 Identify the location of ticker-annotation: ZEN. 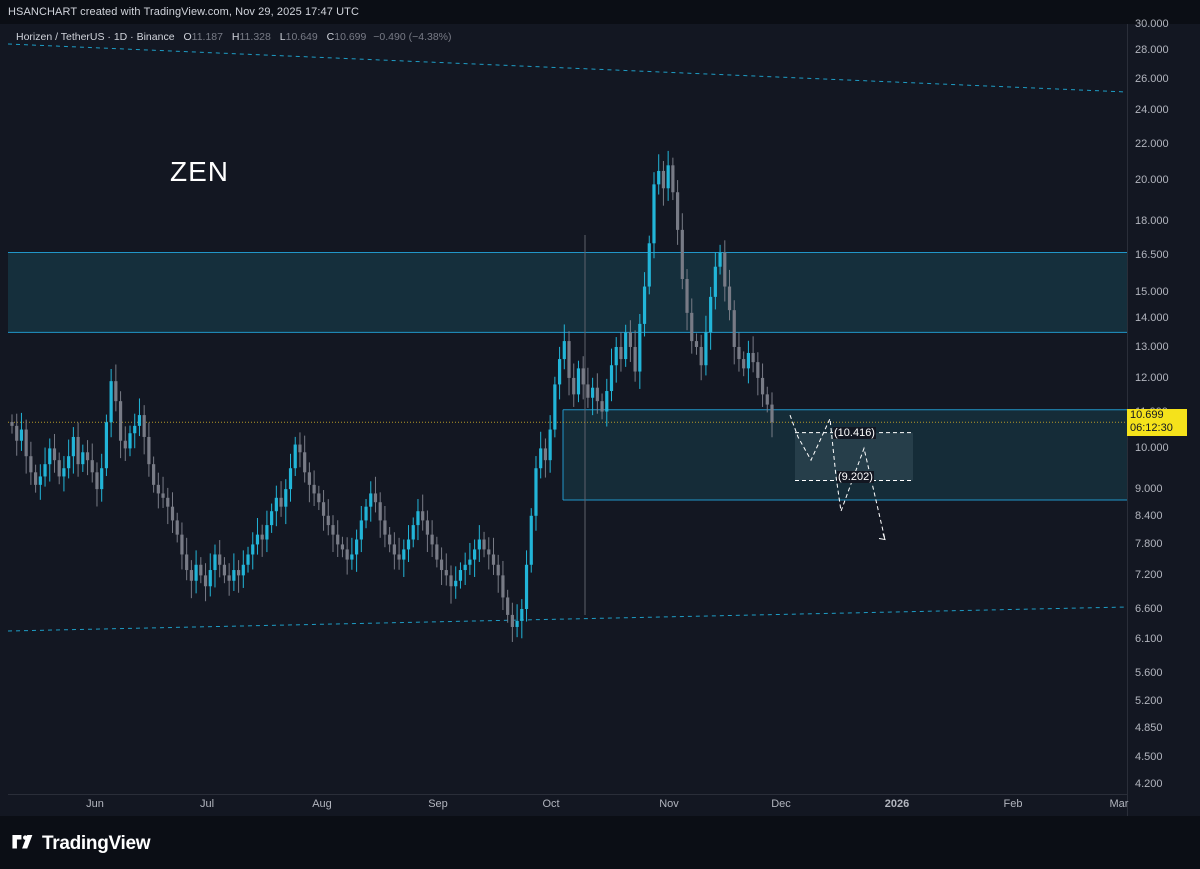
(199, 171).